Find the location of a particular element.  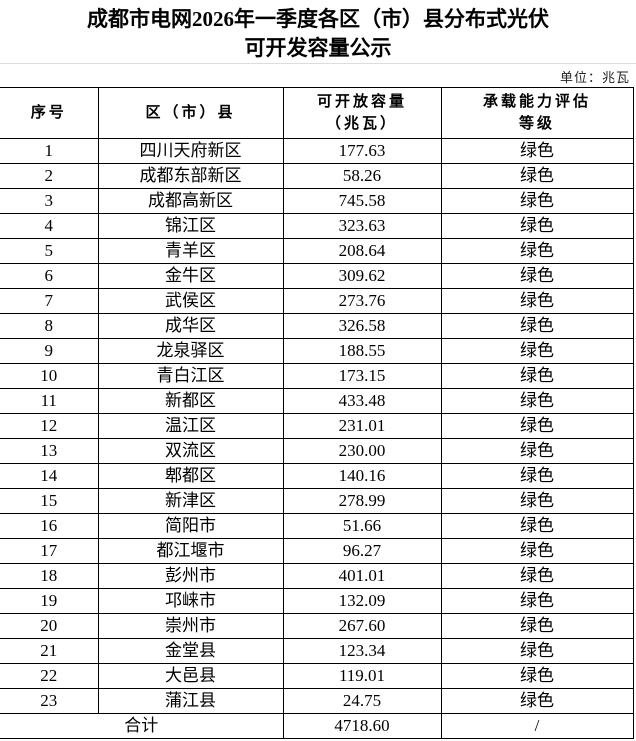

table-row: 8 成华区 326.58 绿色 is located at coordinates (317, 326).